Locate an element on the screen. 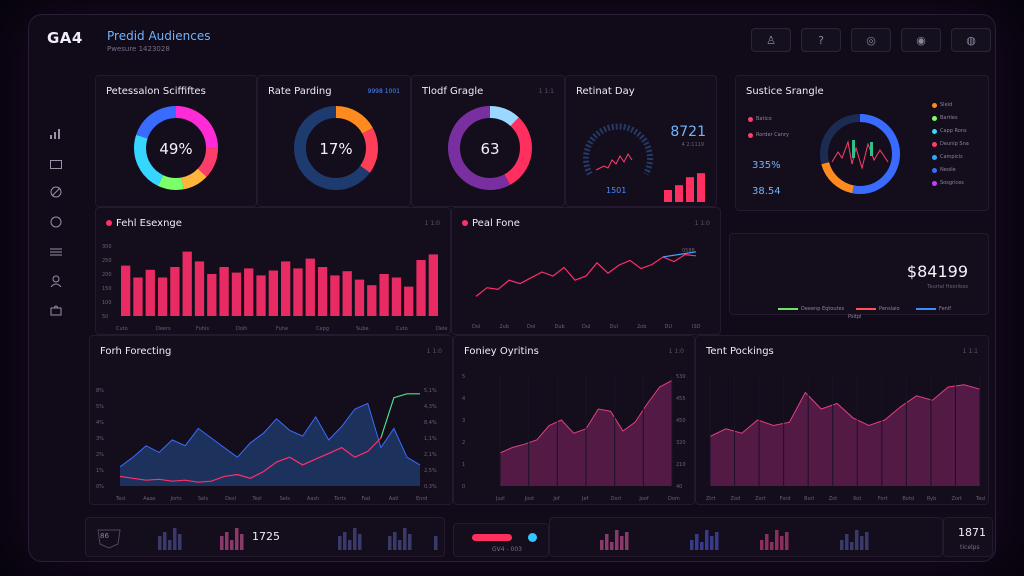 The height and width of the screenshot is (576, 1024). donut-segment is located at coordinates (336, 148).